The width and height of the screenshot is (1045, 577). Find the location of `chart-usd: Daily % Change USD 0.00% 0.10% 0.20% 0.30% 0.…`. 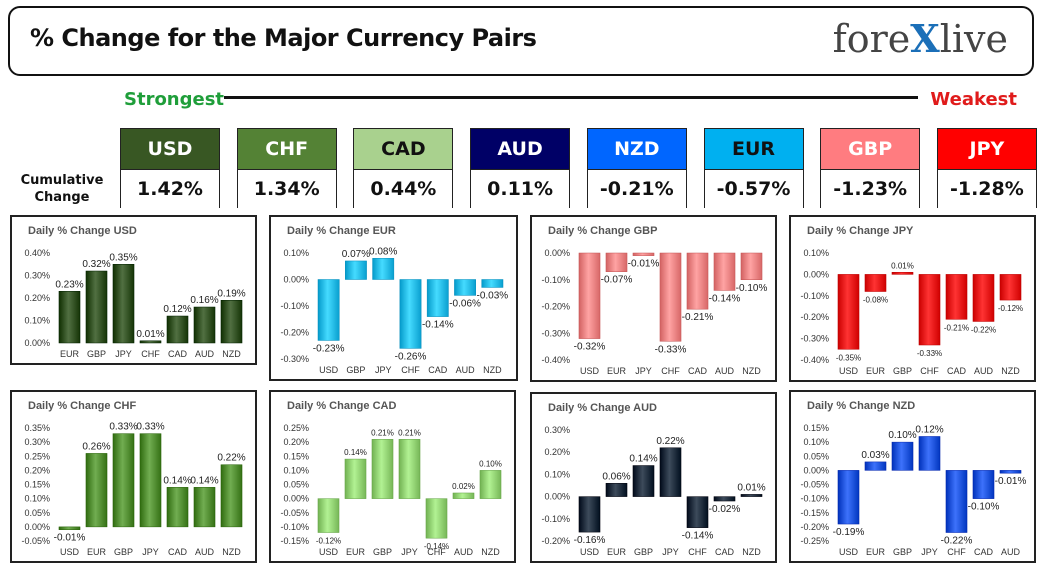

chart-usd: Daily % Change USD 0.00% 0.10% 0.20% 0.30% 0.… is located at coordinates (134, 292).